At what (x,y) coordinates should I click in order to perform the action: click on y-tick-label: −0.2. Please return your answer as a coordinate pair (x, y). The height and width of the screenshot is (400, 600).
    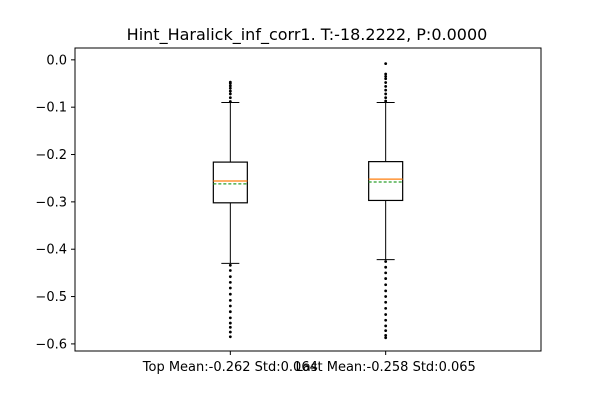
    Looking at the image, I should click on (51, 155).